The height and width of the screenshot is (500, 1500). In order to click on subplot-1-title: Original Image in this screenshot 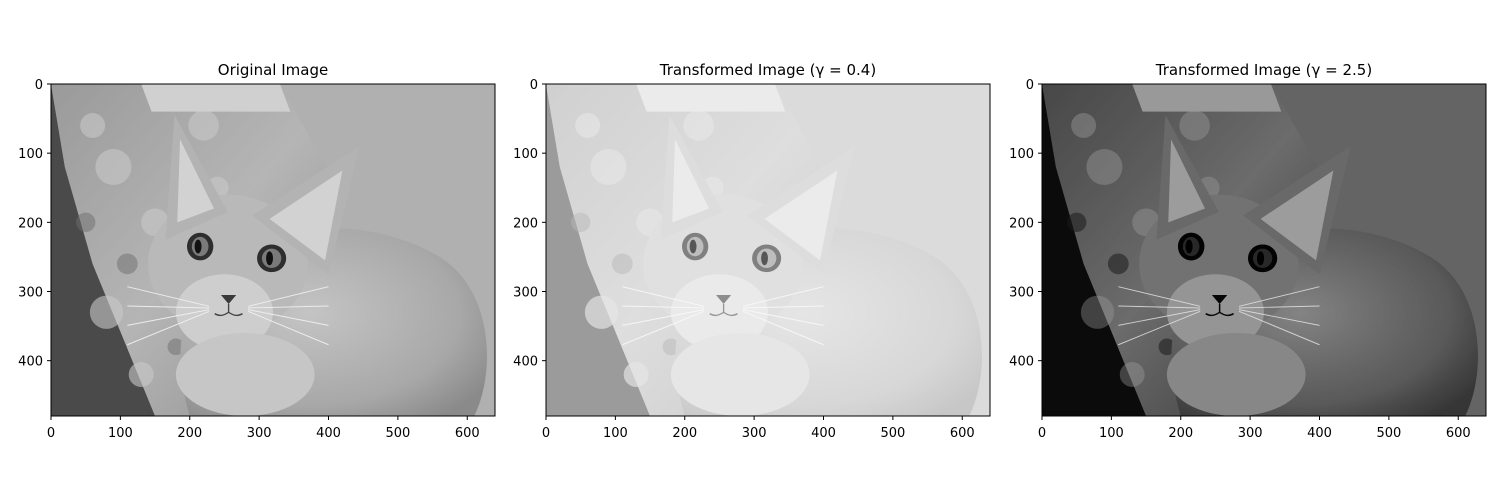, I will do `click(273, 70)`.